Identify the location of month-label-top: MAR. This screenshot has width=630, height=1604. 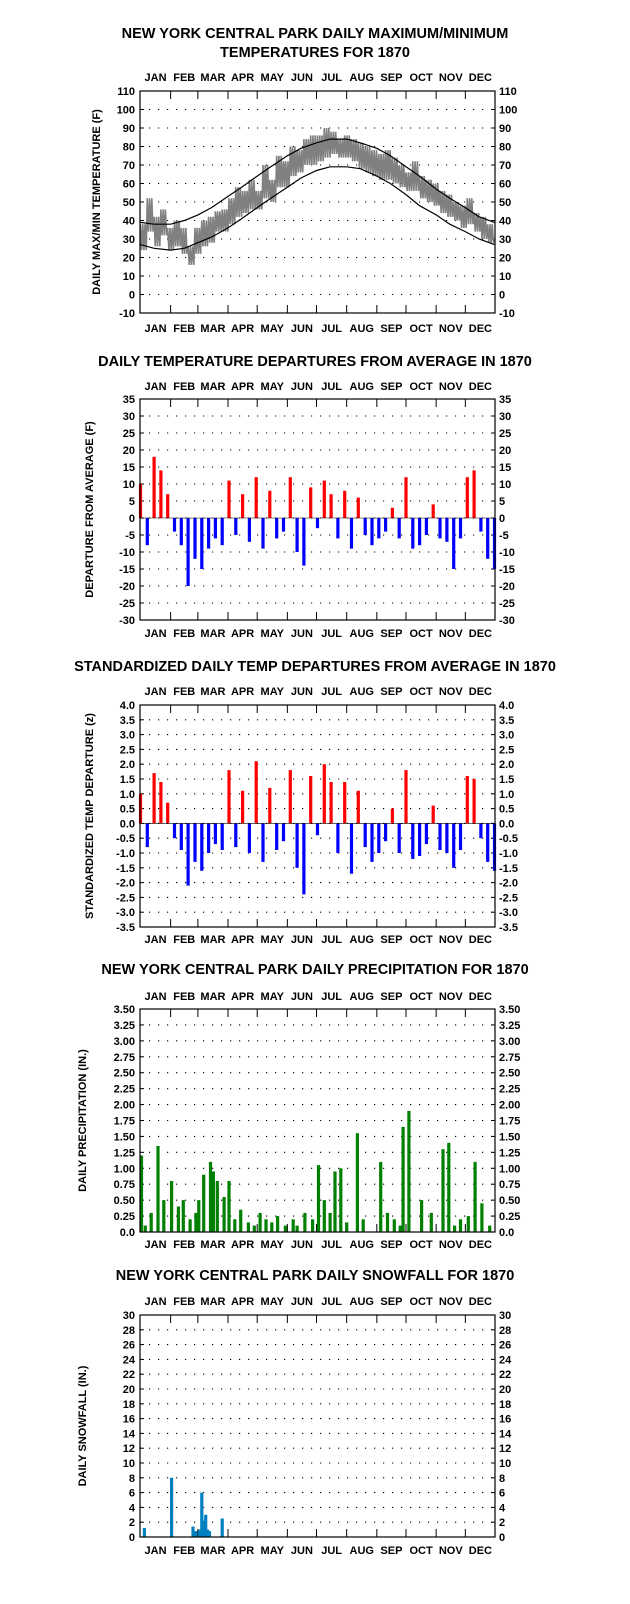
(212, 78).